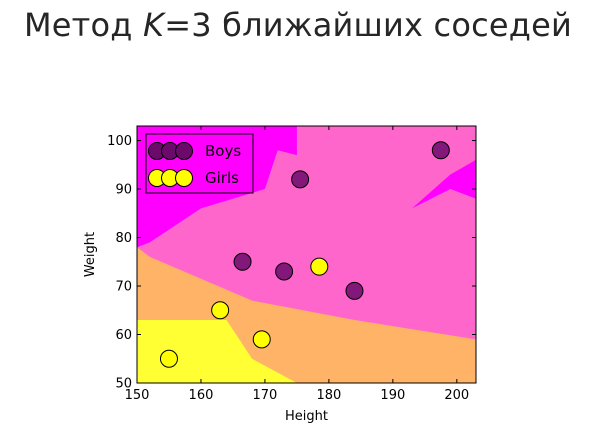  Describe the element at coordinates (222, 178) in the screenshot. I see `legend-label-girls: Girls` at that location.